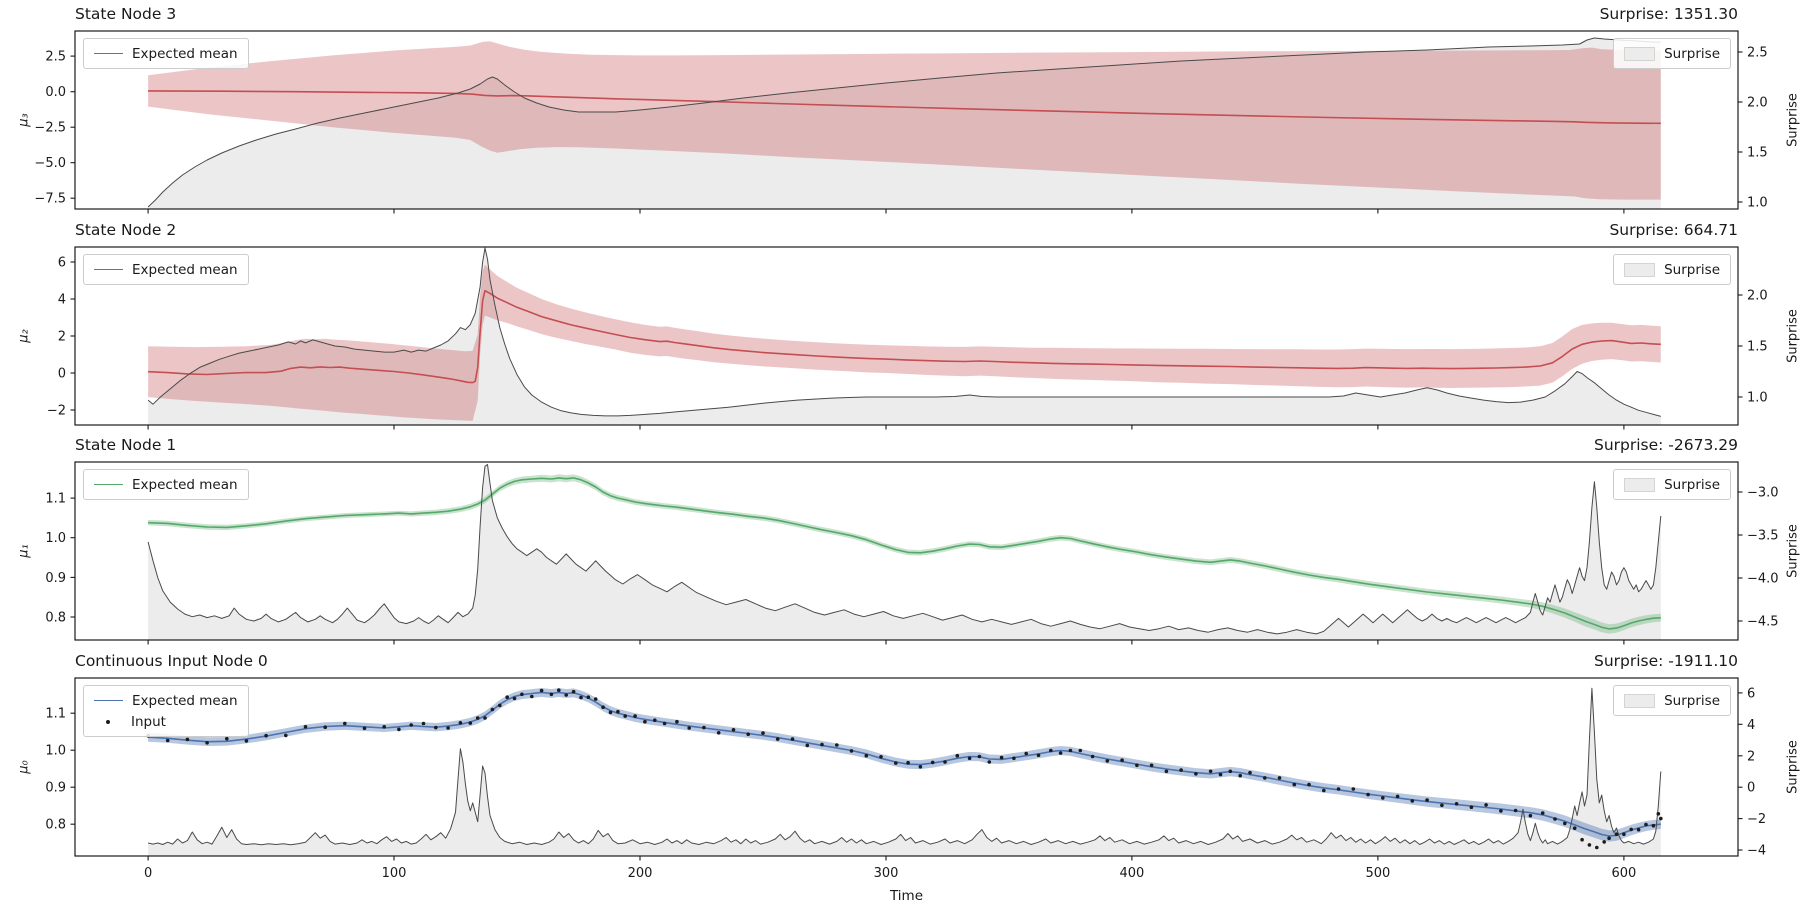  I want to click on panel4-legend-surprise-label: Surprise, so click(1692, 700).